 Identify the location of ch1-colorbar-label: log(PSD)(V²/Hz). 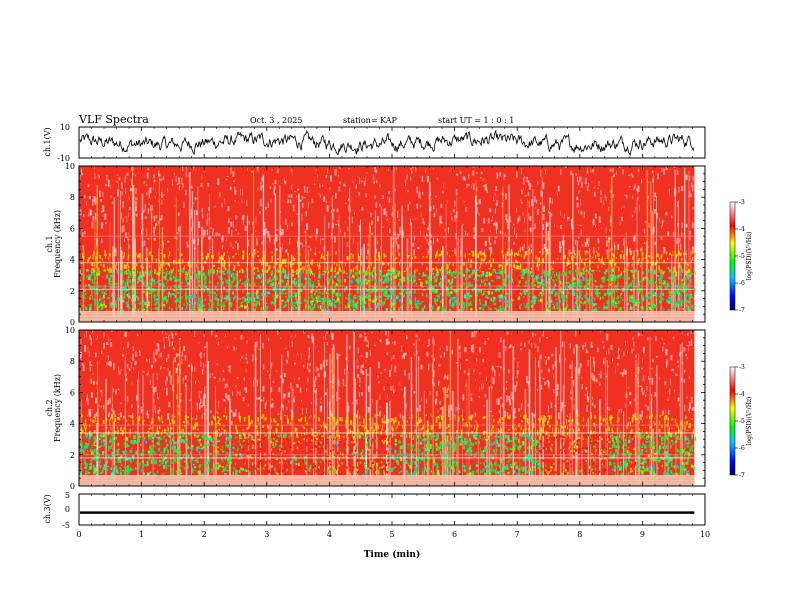
(749, 256).